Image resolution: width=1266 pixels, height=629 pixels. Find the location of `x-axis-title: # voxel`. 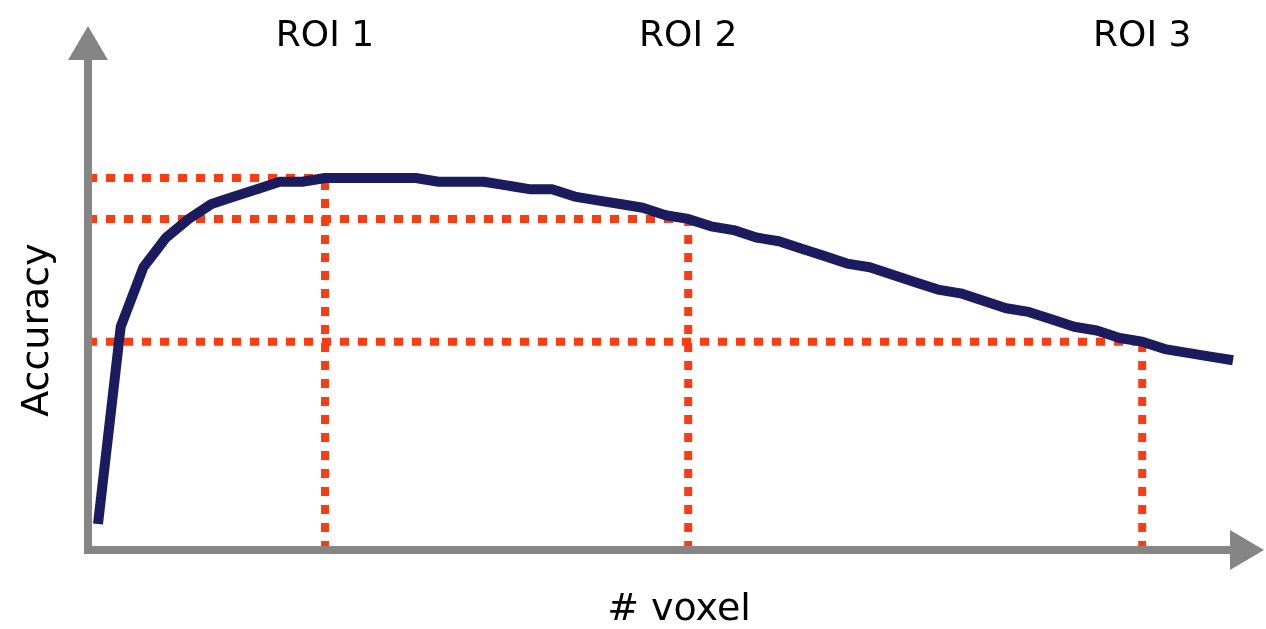

x-axis-title: # voxel is located at coordinates (679, 607).